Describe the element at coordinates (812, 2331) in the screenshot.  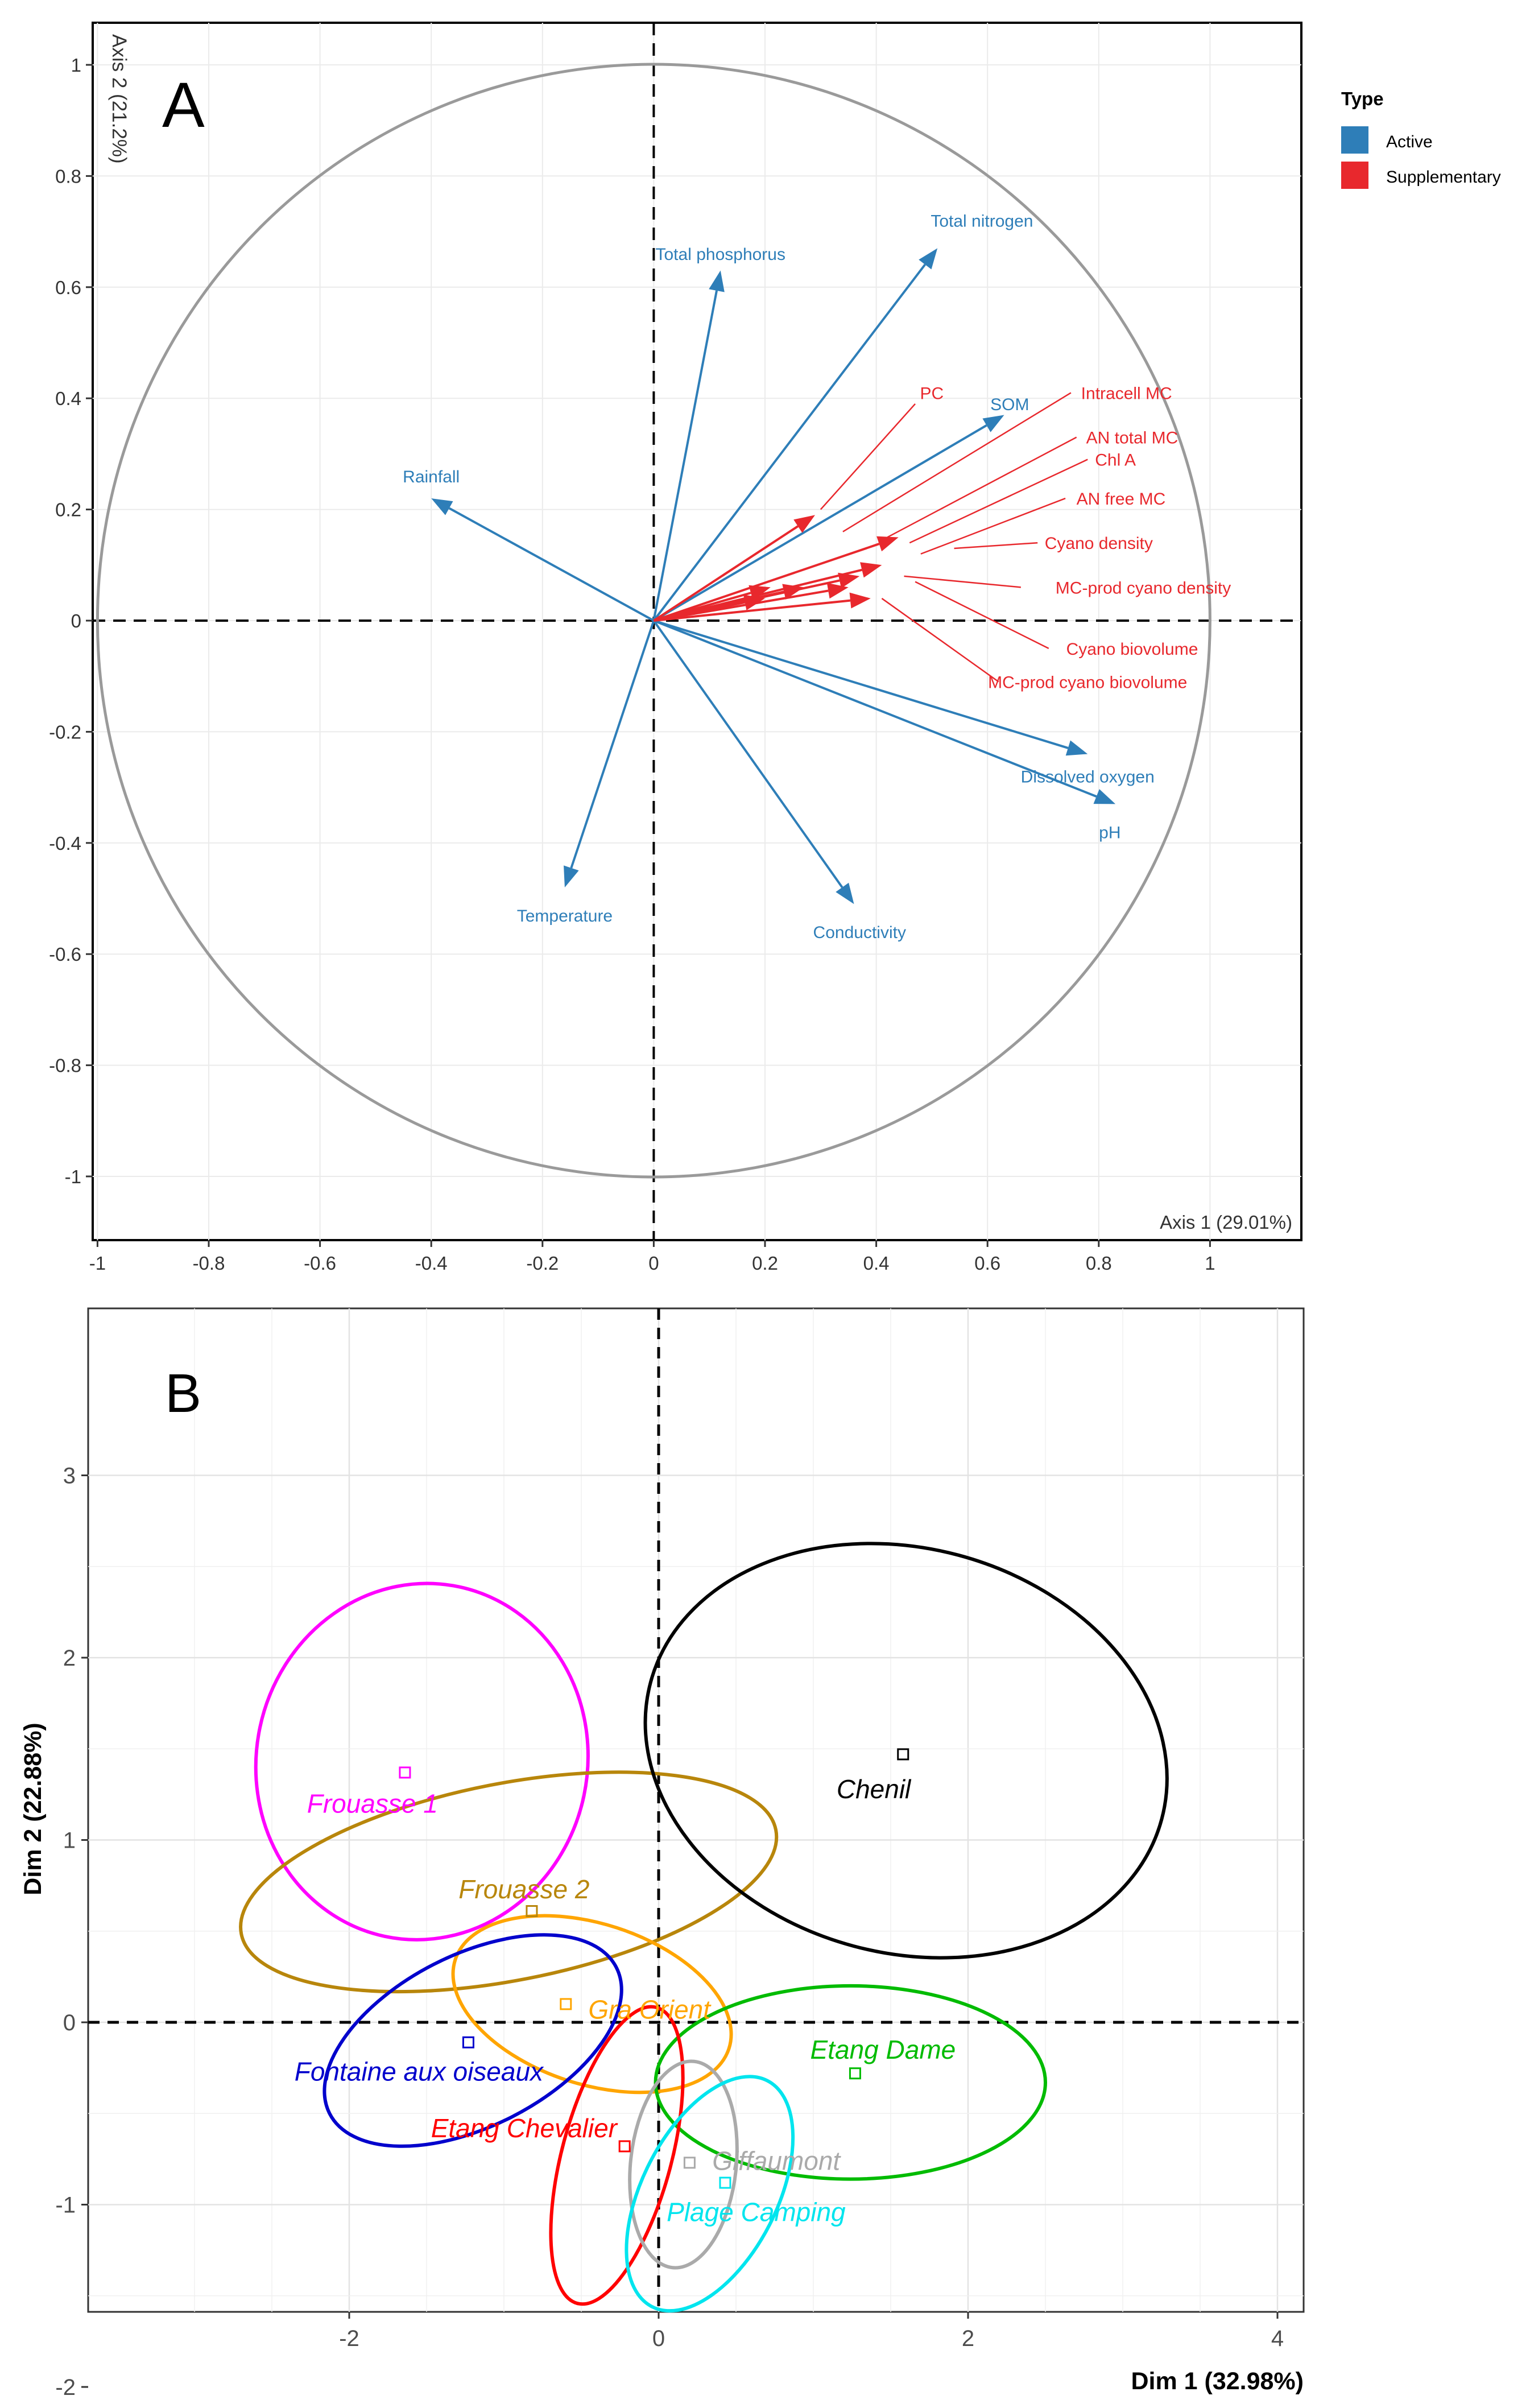
I see `panel-b-x-ticks: -2 0 2 4` at that location.